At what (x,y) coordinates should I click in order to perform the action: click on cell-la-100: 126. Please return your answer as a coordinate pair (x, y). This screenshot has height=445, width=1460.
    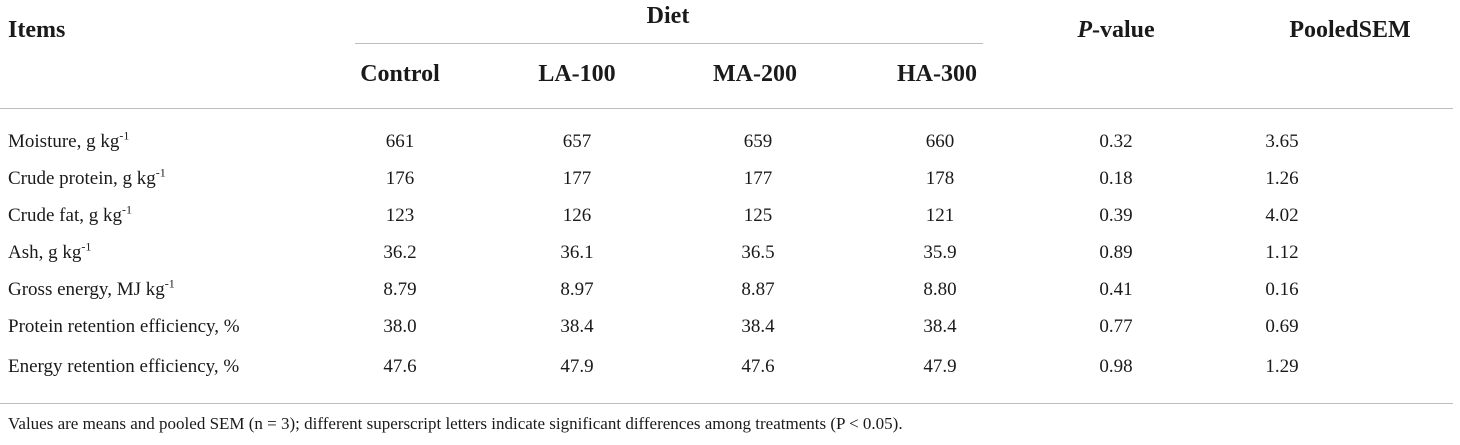
    Looking at the image, I should click on (577, 215).